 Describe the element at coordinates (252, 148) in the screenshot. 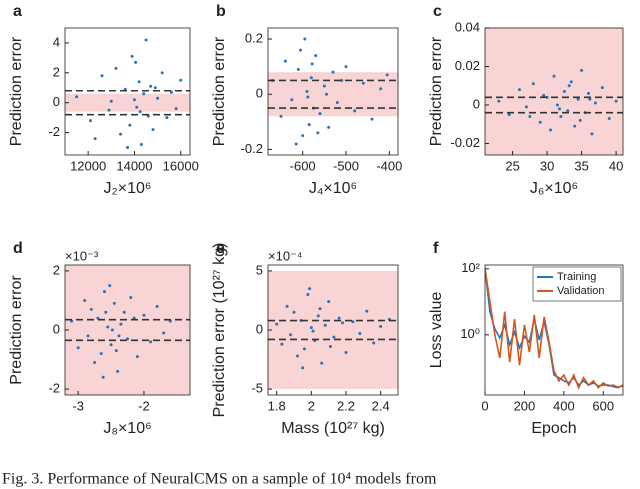

I see `y-tick-label: -0.2` at that location.